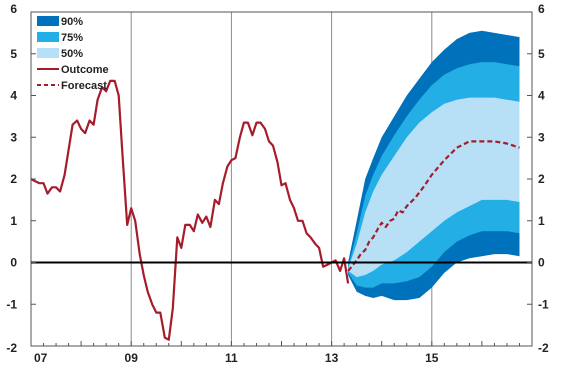  Describe the element at coordinates (48, 21) in the screenshot. I see `legend-swatch-90pct` at that location.